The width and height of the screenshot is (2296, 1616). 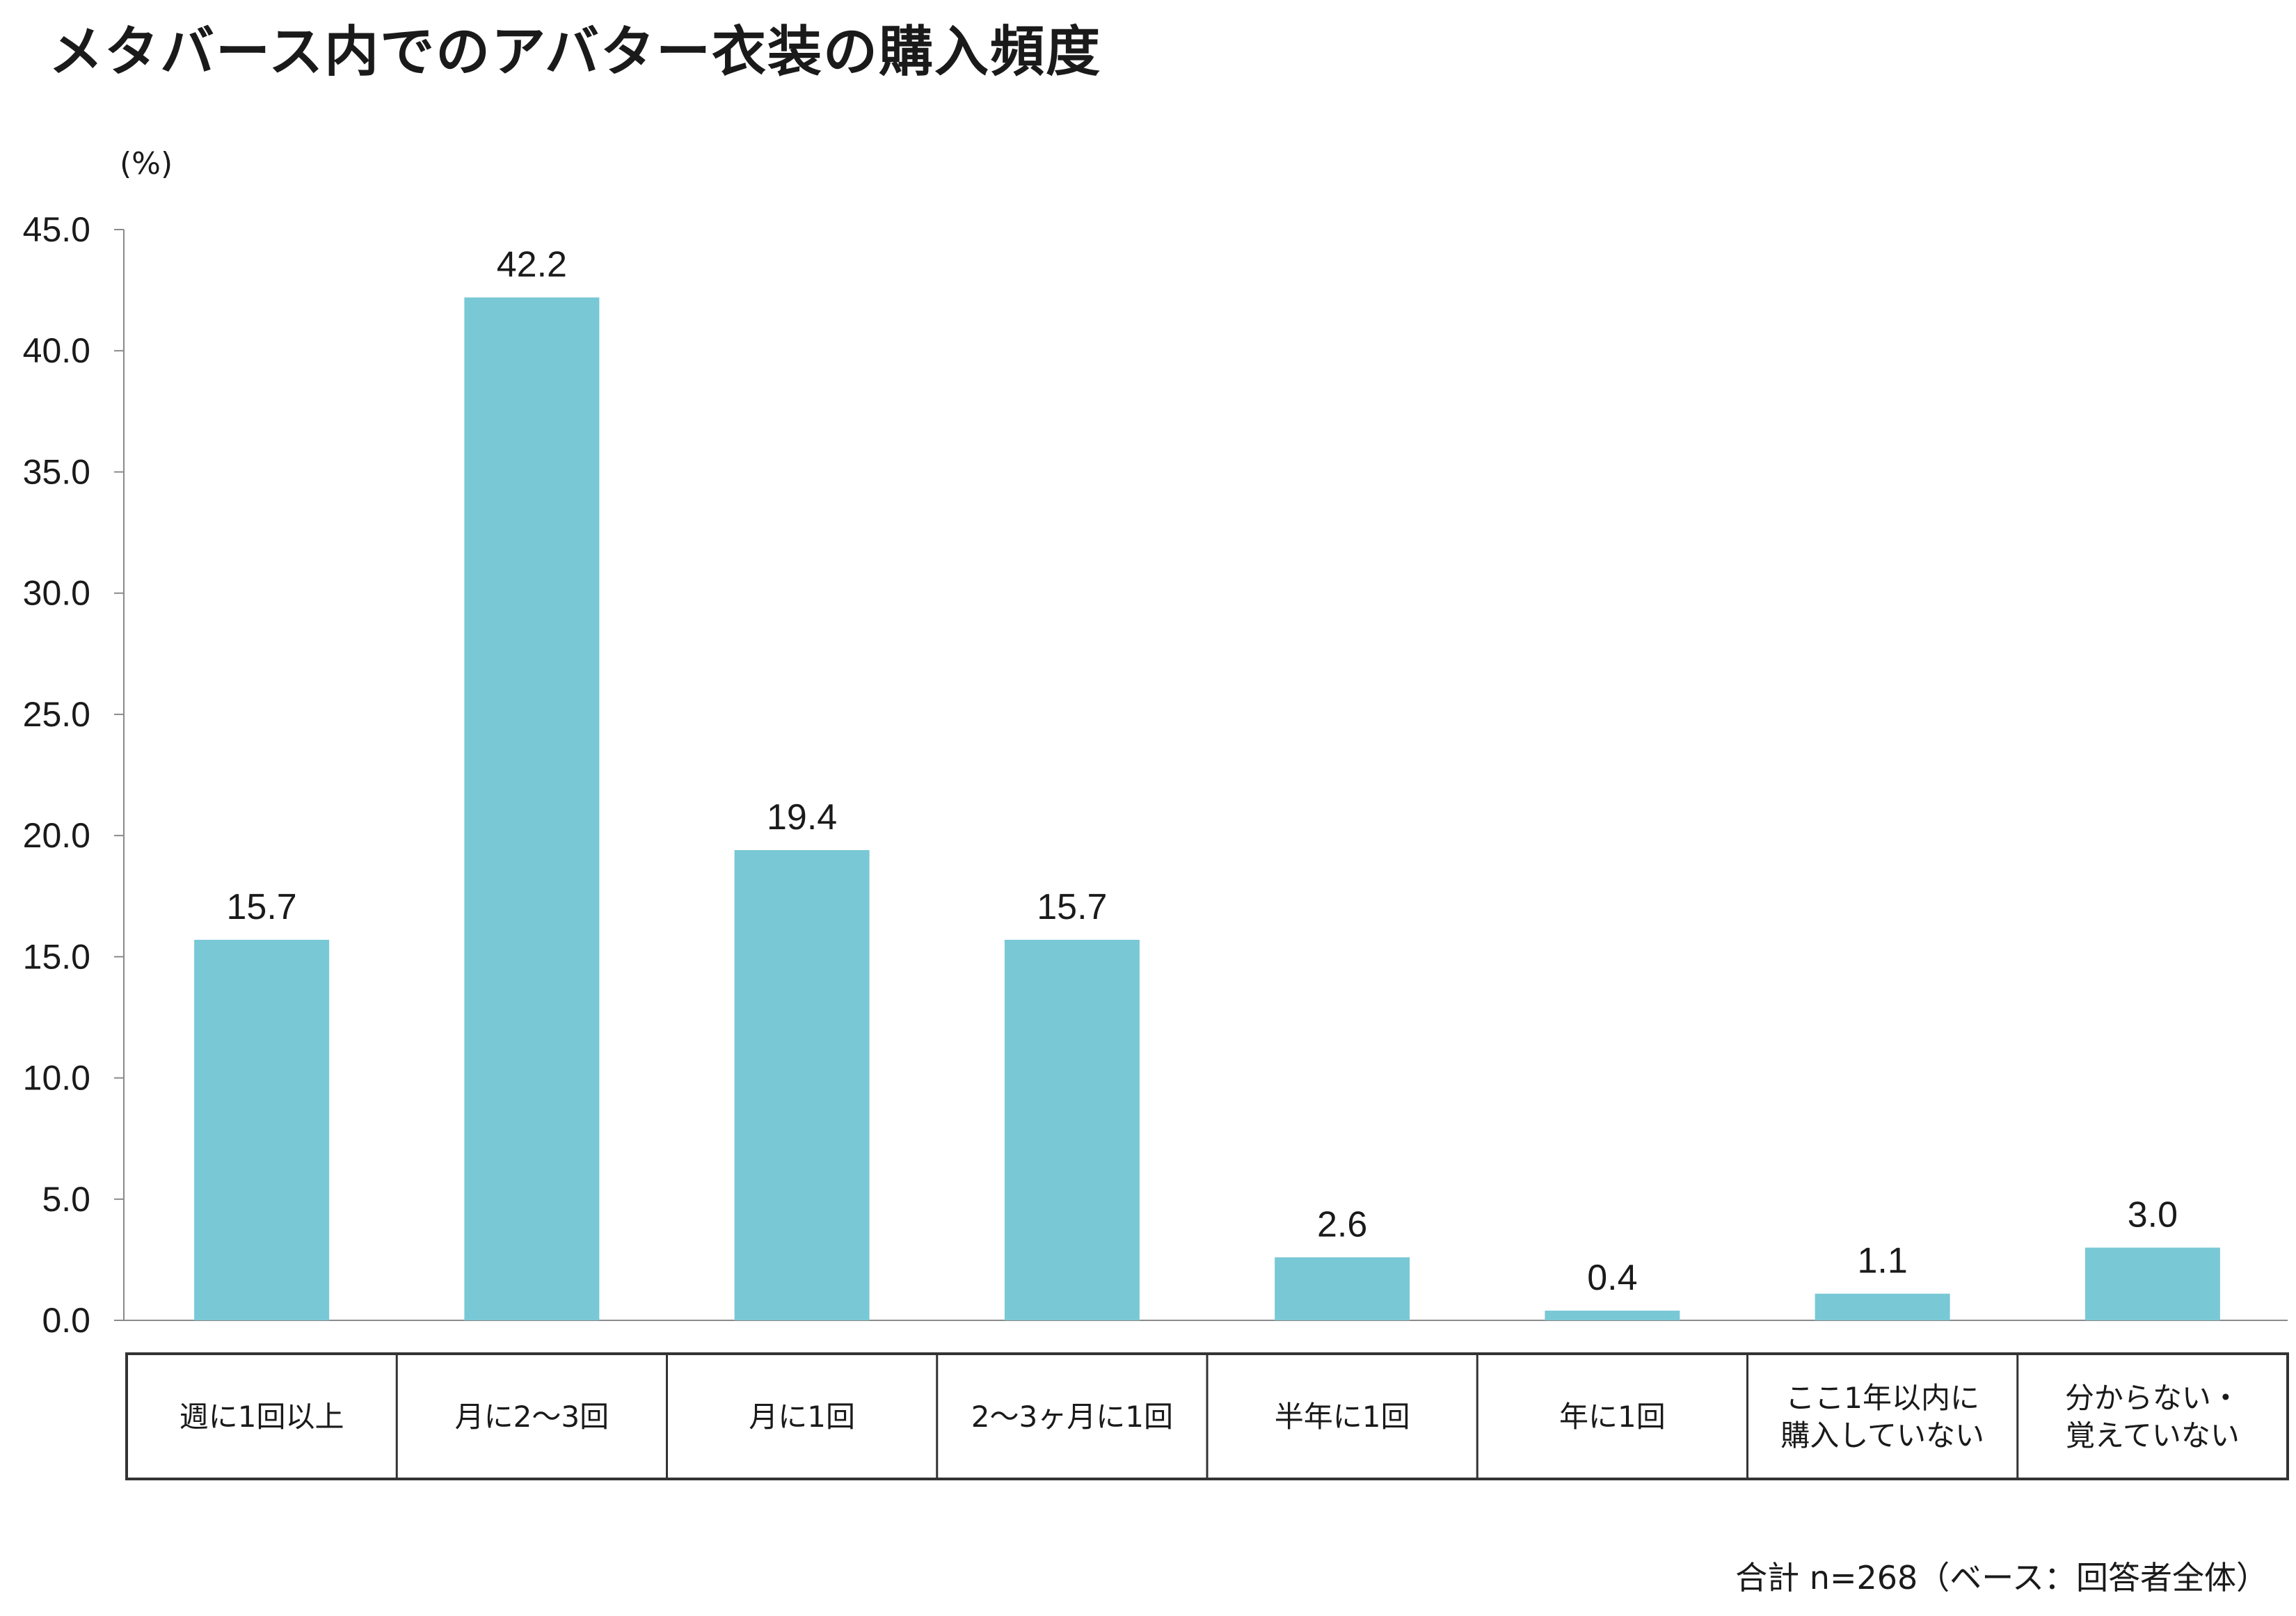 I want to click on y-tick-label: 0.0, so click(x=66, y=1320).